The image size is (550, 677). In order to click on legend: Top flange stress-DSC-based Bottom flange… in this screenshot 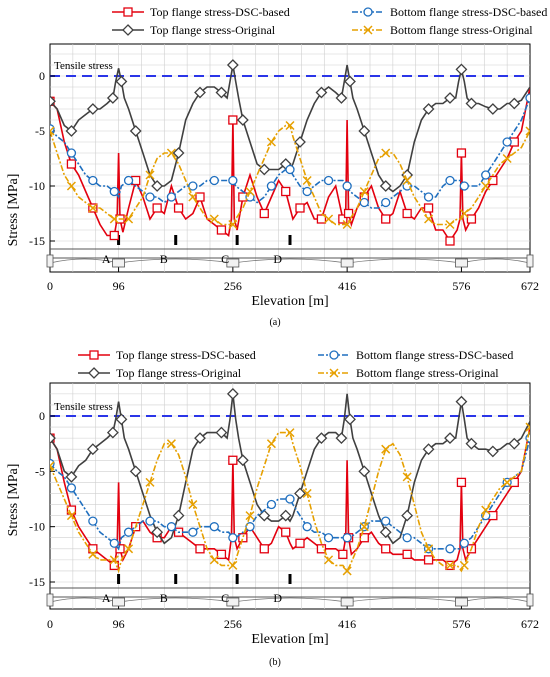, I will do `click(329, 21)`.